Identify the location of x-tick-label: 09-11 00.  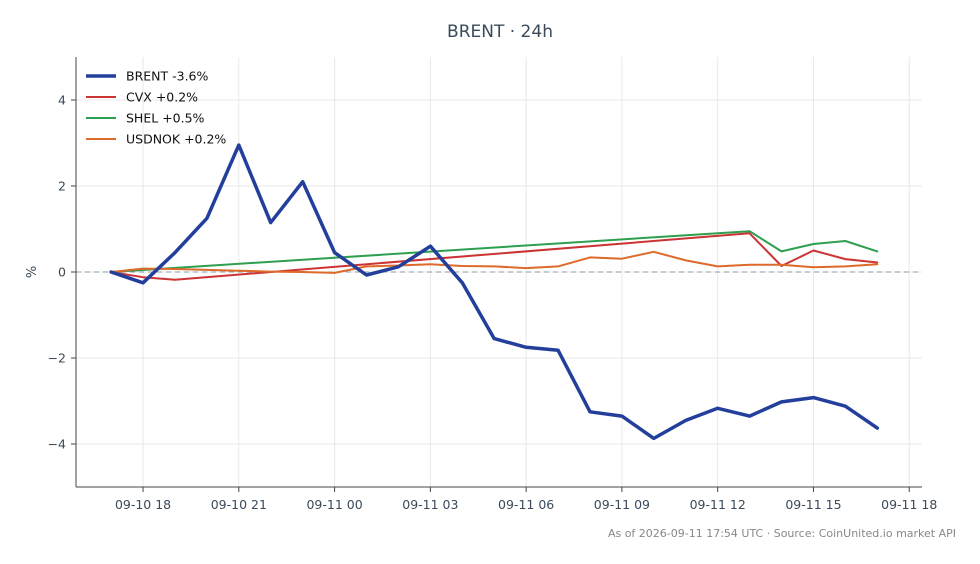
(334, 504).